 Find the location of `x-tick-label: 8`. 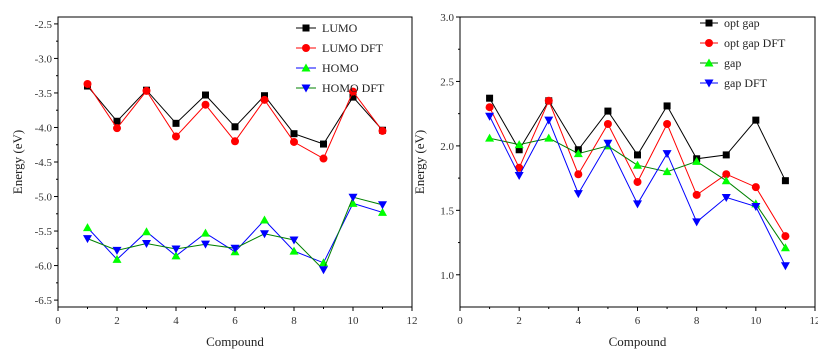

x-tick-label: 8 is located at coordinates (294, 321).